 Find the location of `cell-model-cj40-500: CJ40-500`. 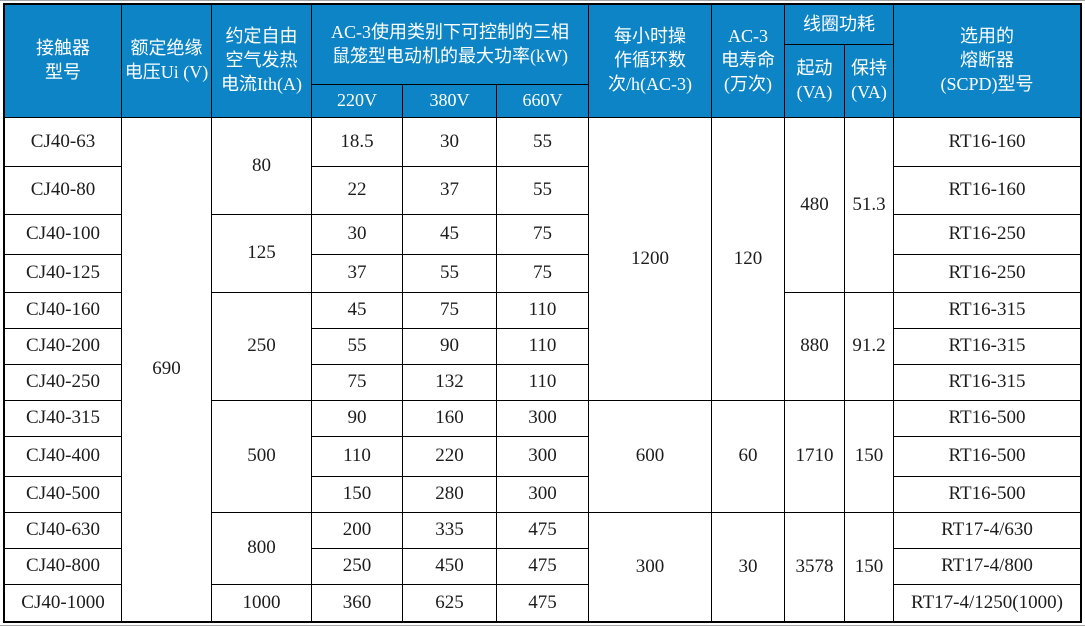

cell-model-cj40-500: CJ40-500 is located at coordinates (63, 495).